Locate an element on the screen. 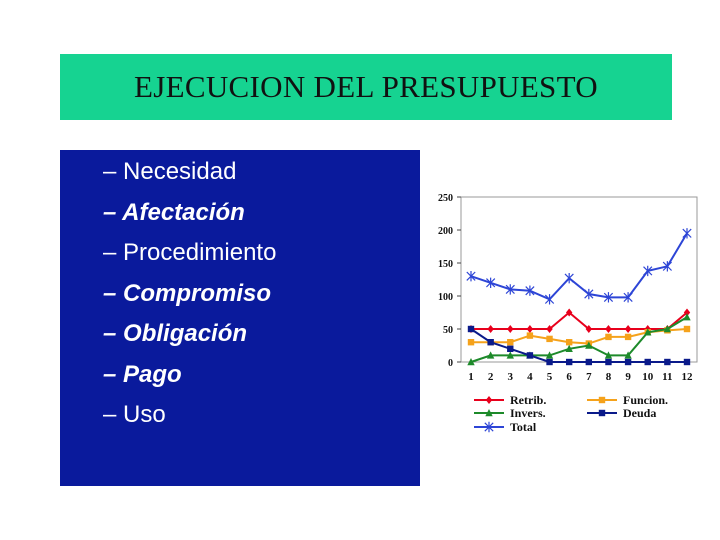 This screenshot has height=540, width=720. x-tick-label: 5 is located at coordinates (550, 377).